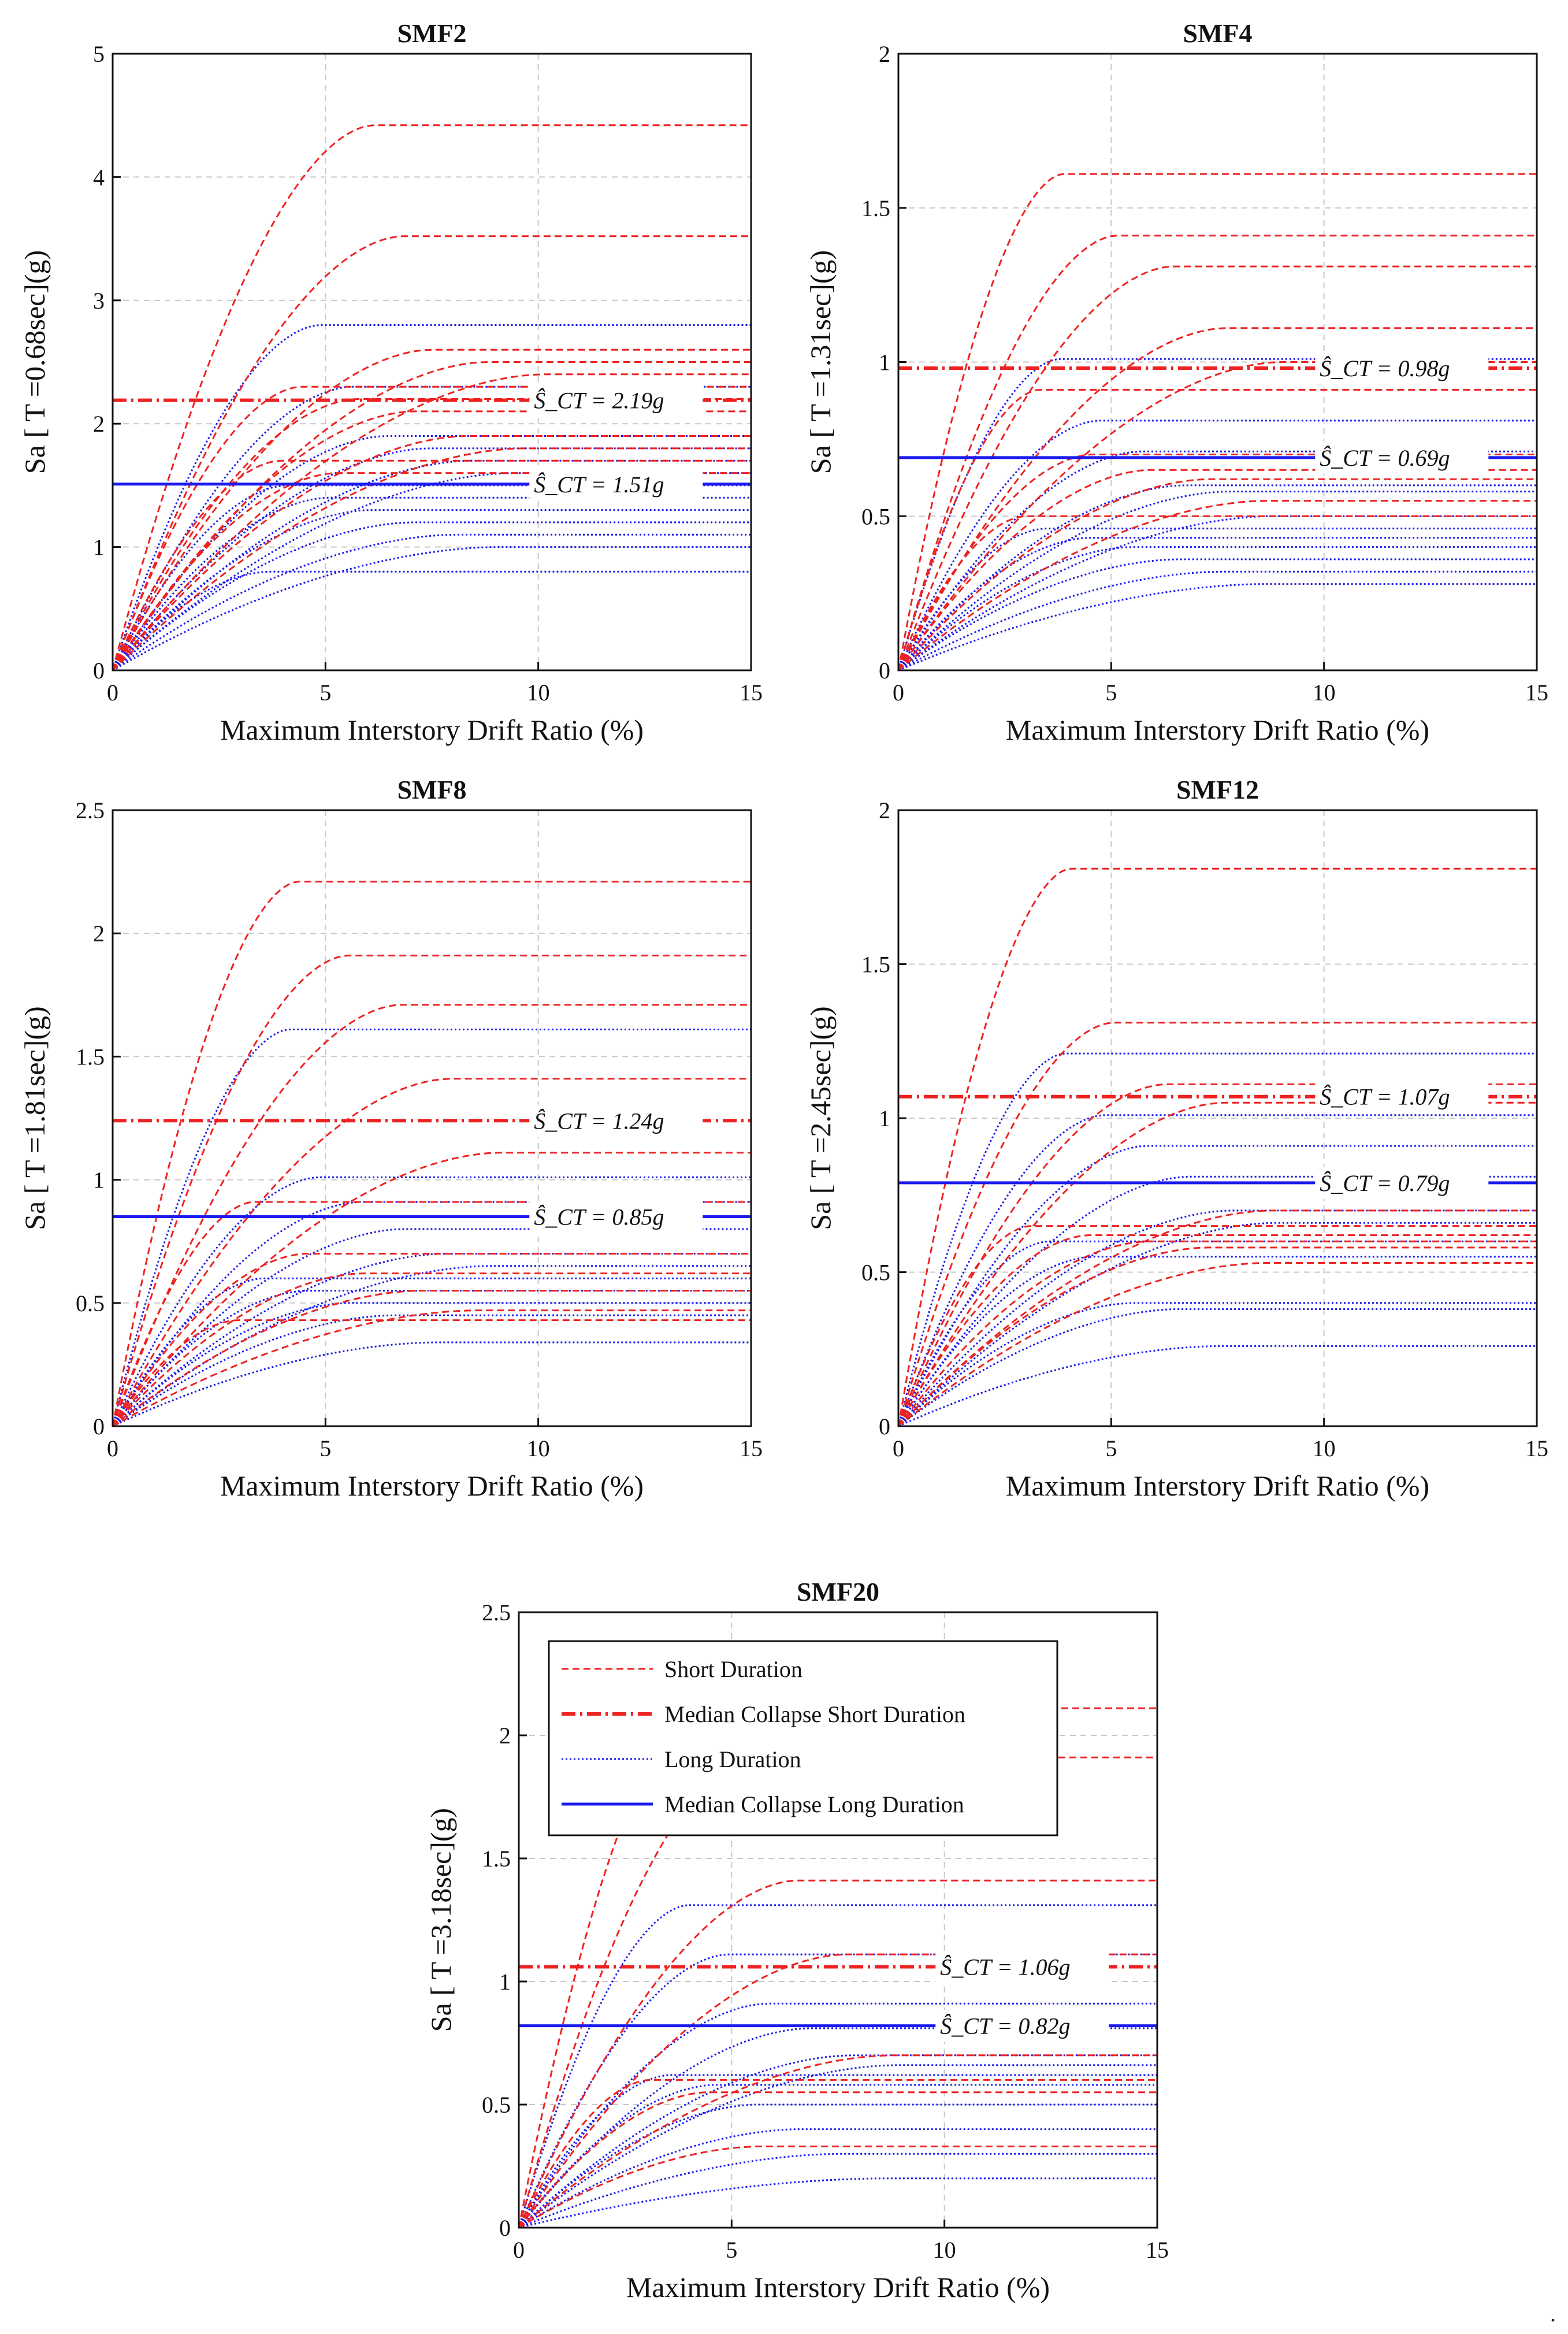 This screenshot has height=2334, width=1568. Describe the element at coordinates (1385, 1097) in the screenshot. I see `collapse-annotation: Ŝ_CT = 1.07g` at that location.